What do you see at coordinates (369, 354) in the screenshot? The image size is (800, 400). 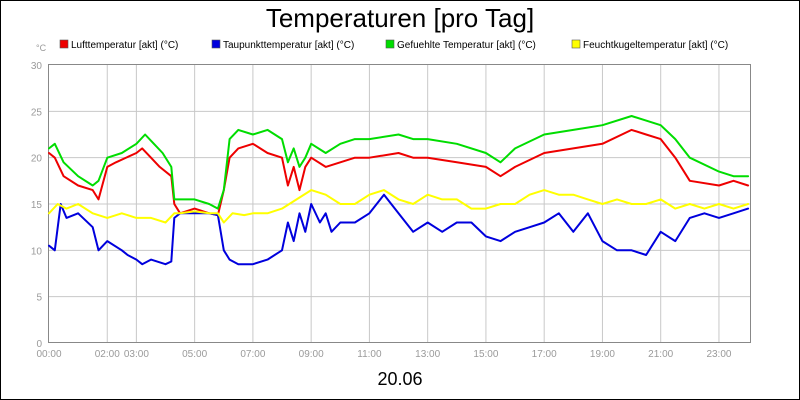 I see `x-tick-label: 11:00` at bounding box center [369, 354].